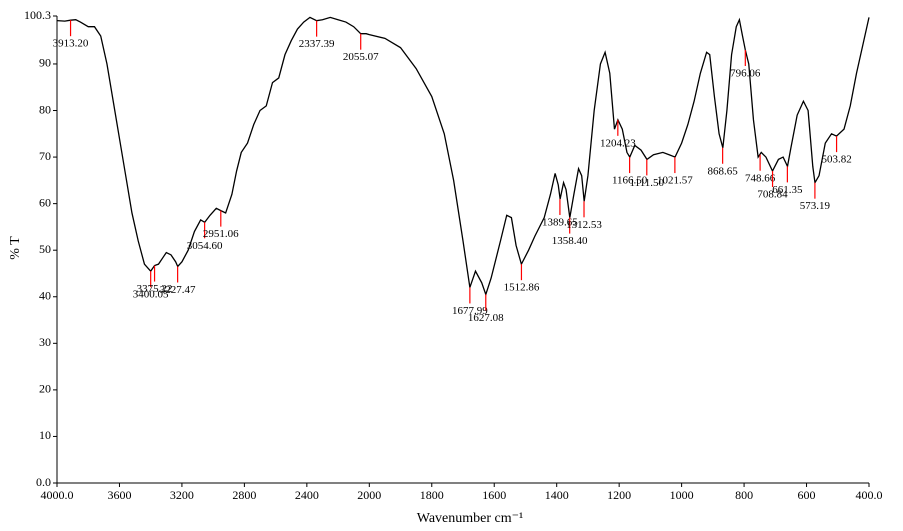 The width and height of the screenshot is (903, 531). What do you see at coordinates (155, 289) in the screenshot?
I see `annotation-label: 3375.22` at bounding box center [155, 289].